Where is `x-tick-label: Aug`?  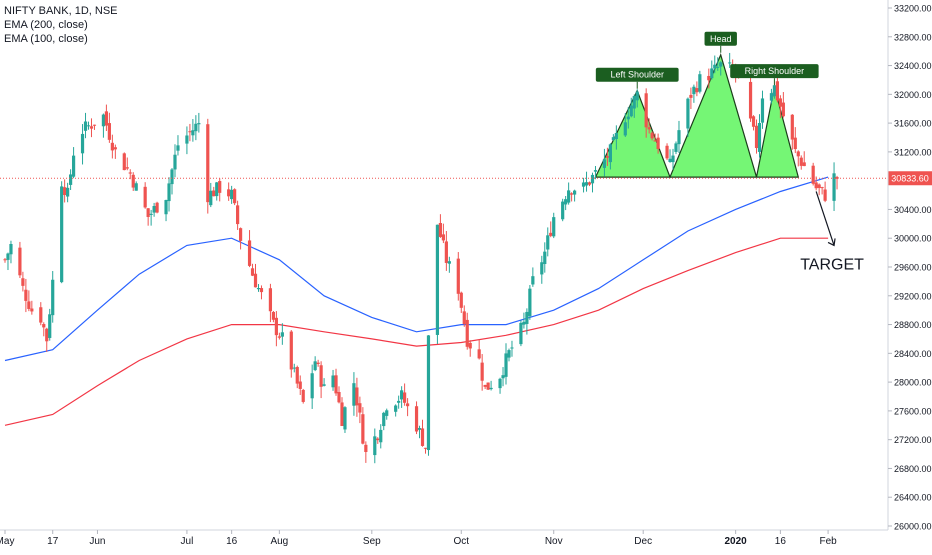
x-tick-label: Aug is located at coordinates (279, 541).